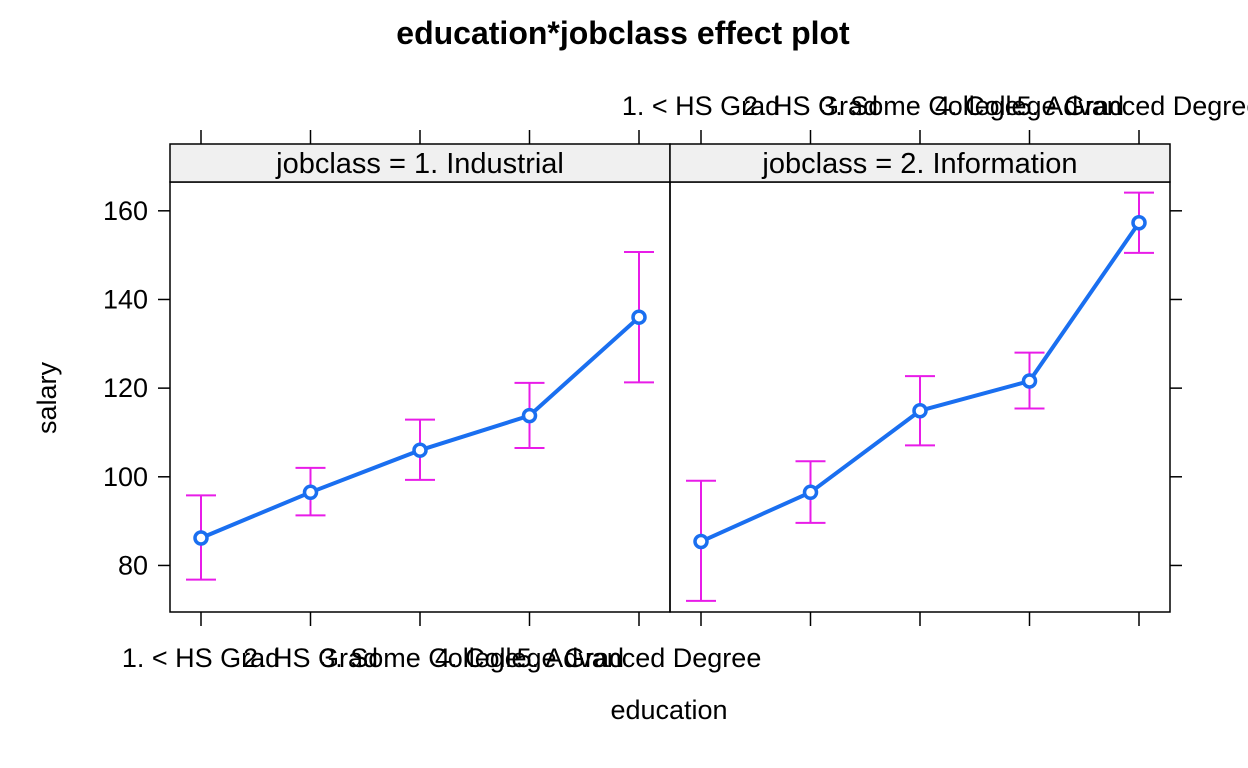 This screenshot has width=1248, height=768. Describe the element at coordinates (623, 33) in the screenshot. I see `chart-title: education*jobclass effect plot` at that location.